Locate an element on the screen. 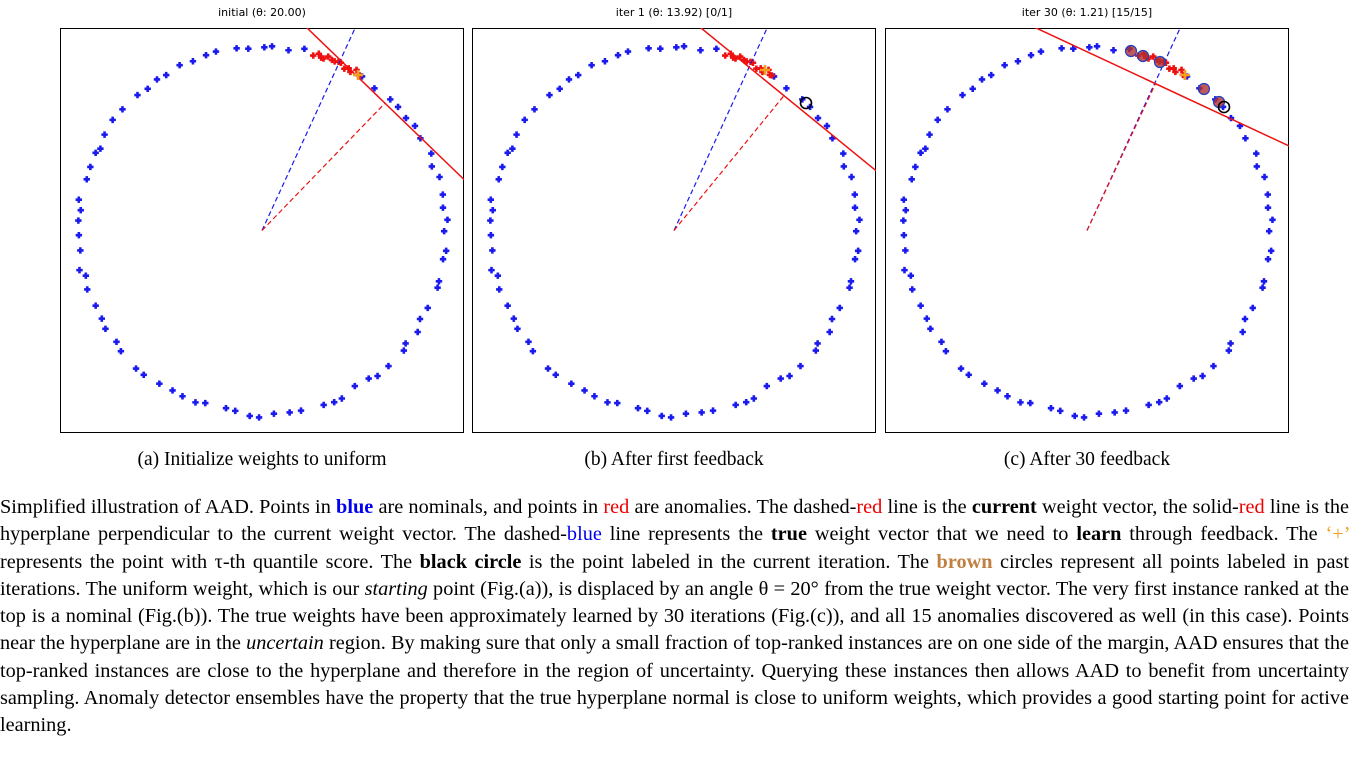  caption-text: are nominals, and points in is located at coordinates (488, 507).